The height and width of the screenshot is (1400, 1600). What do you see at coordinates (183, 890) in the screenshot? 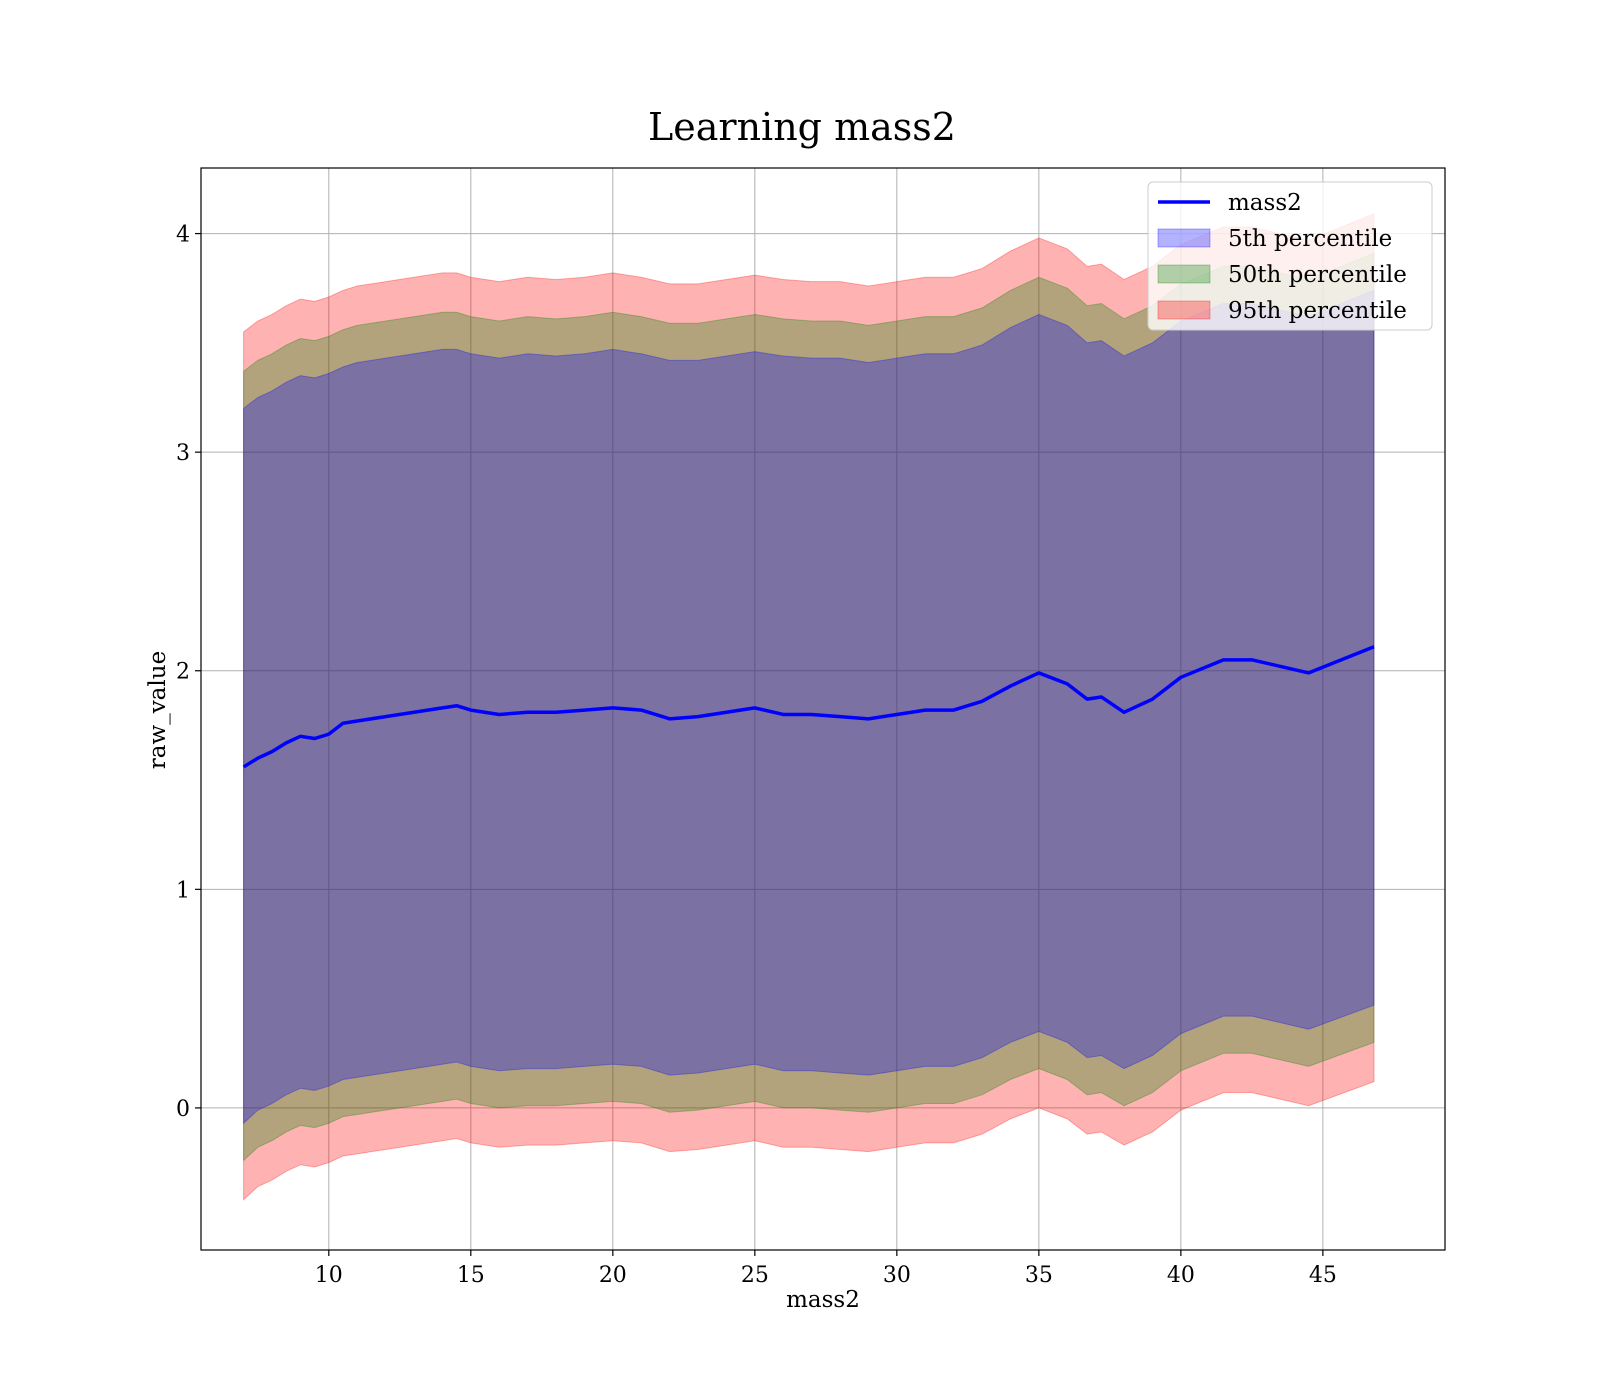
I see `y-tick-label: 1` at bounding box center [183, 890].